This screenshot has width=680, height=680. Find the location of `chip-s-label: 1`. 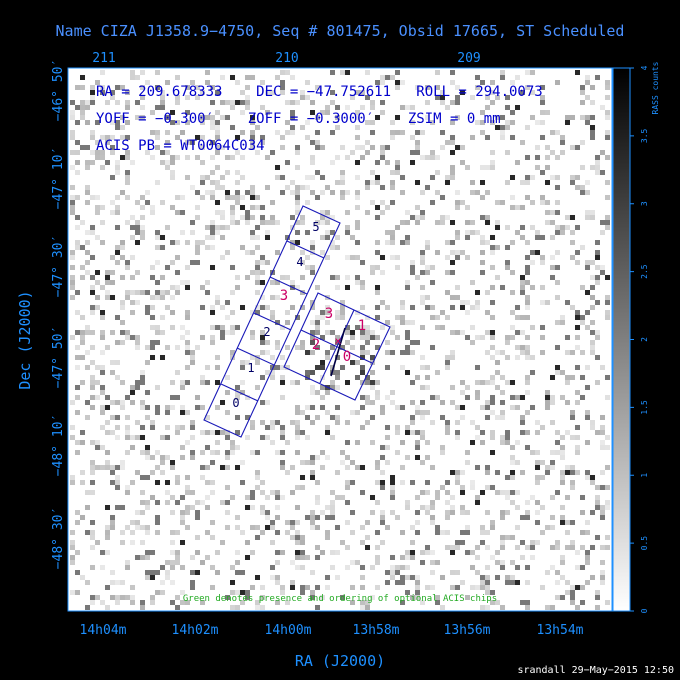

chip-s-label: 1 is located at coordinates (250, 368).